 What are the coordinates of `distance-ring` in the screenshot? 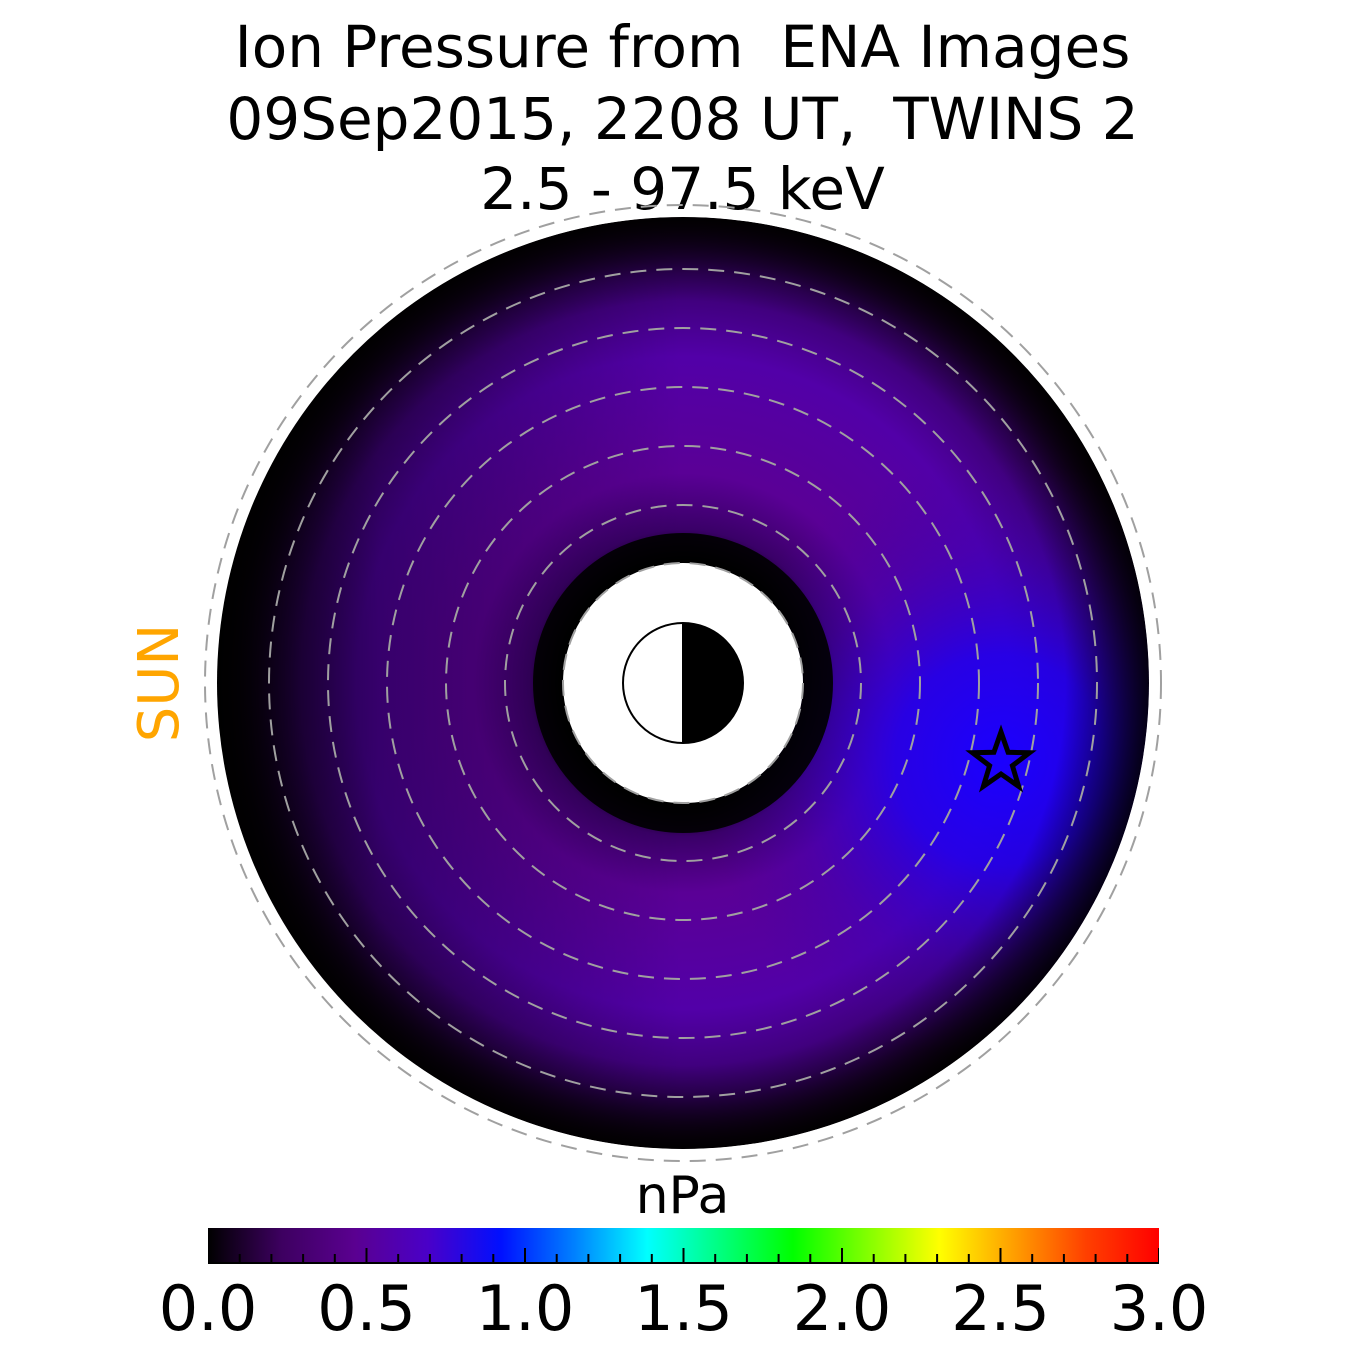 It's located at (683, 683).